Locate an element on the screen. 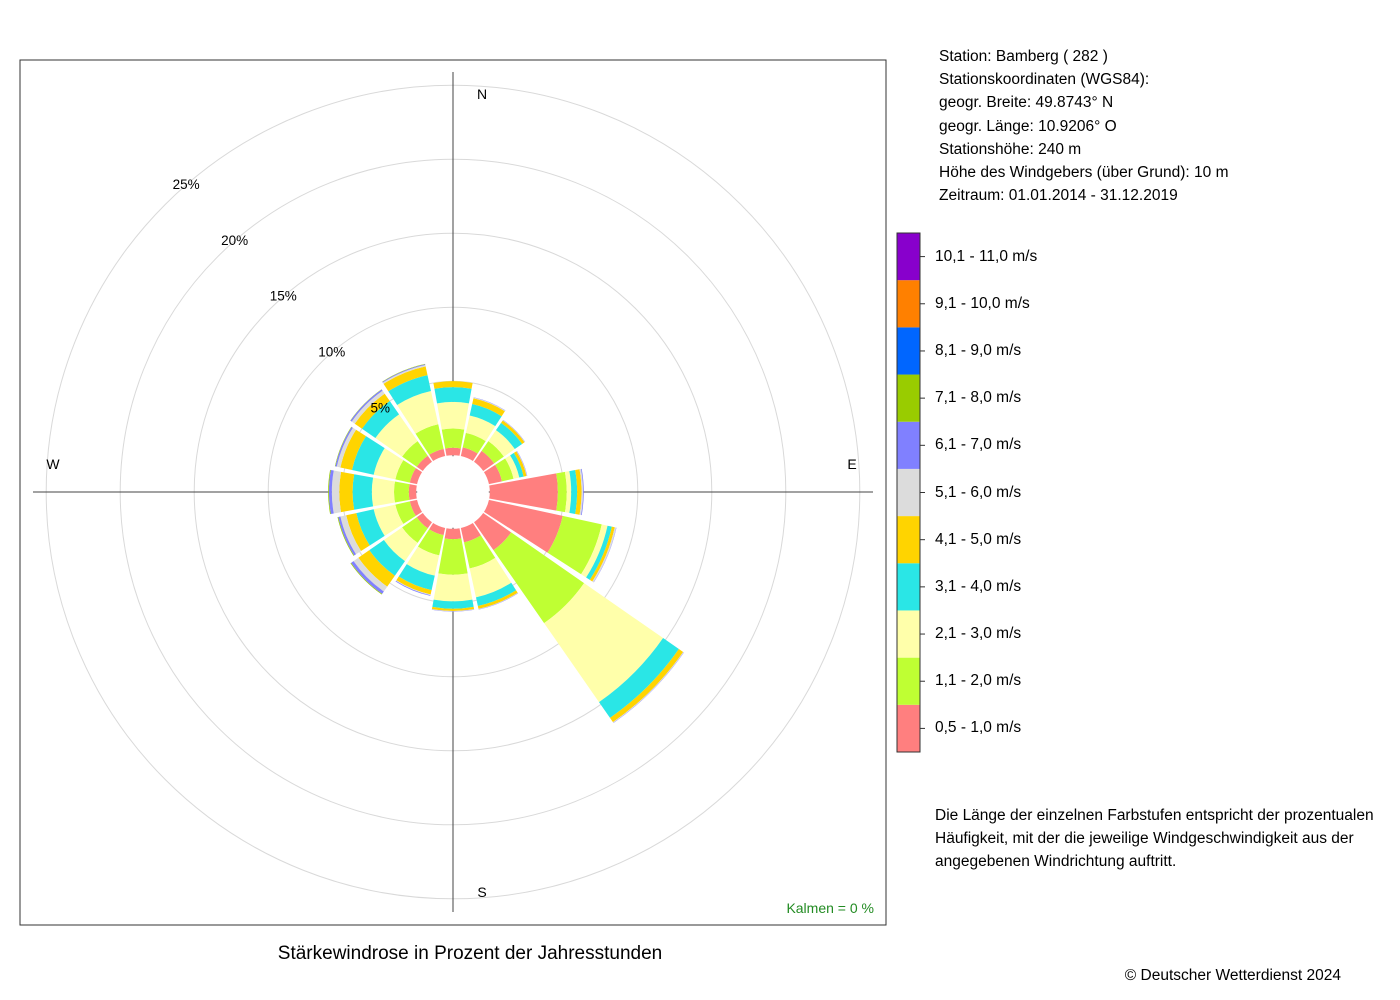 This screenshot has width=1400, height=1000. petal-SW is located at coordinates (391, 554).